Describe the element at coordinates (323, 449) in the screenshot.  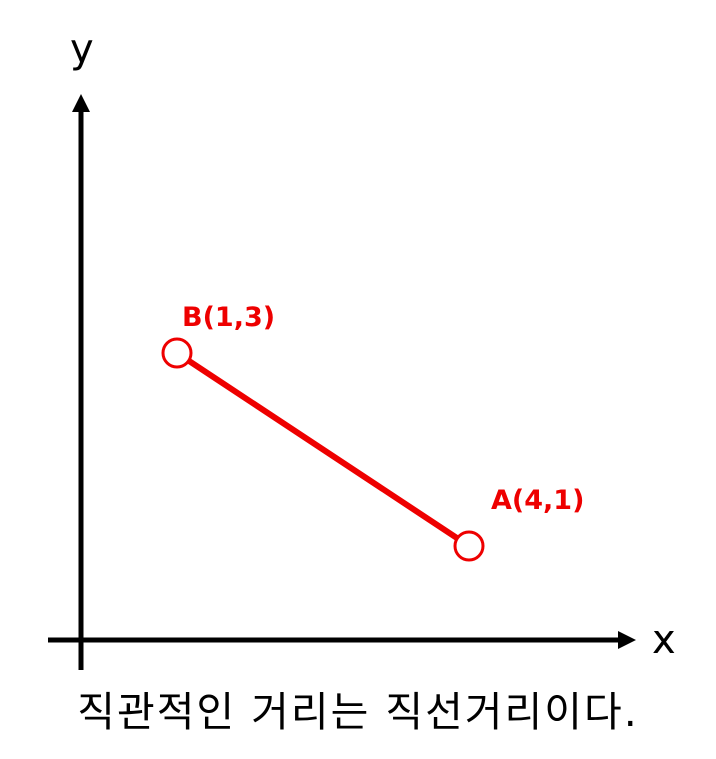
I see `segment-ab` at that location.